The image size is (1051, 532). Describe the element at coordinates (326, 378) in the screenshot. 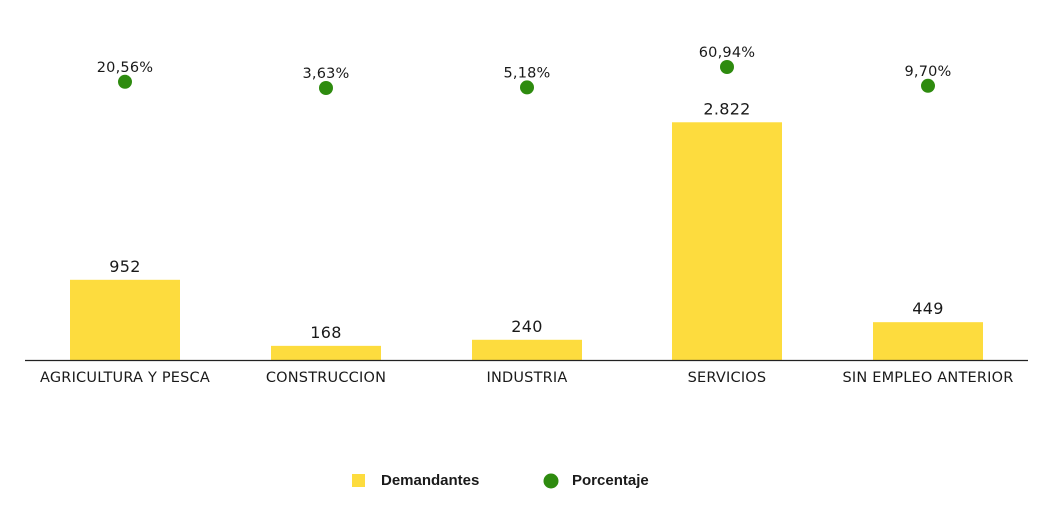

I see `x-tick-label: CONSTRUCCION` at that location.